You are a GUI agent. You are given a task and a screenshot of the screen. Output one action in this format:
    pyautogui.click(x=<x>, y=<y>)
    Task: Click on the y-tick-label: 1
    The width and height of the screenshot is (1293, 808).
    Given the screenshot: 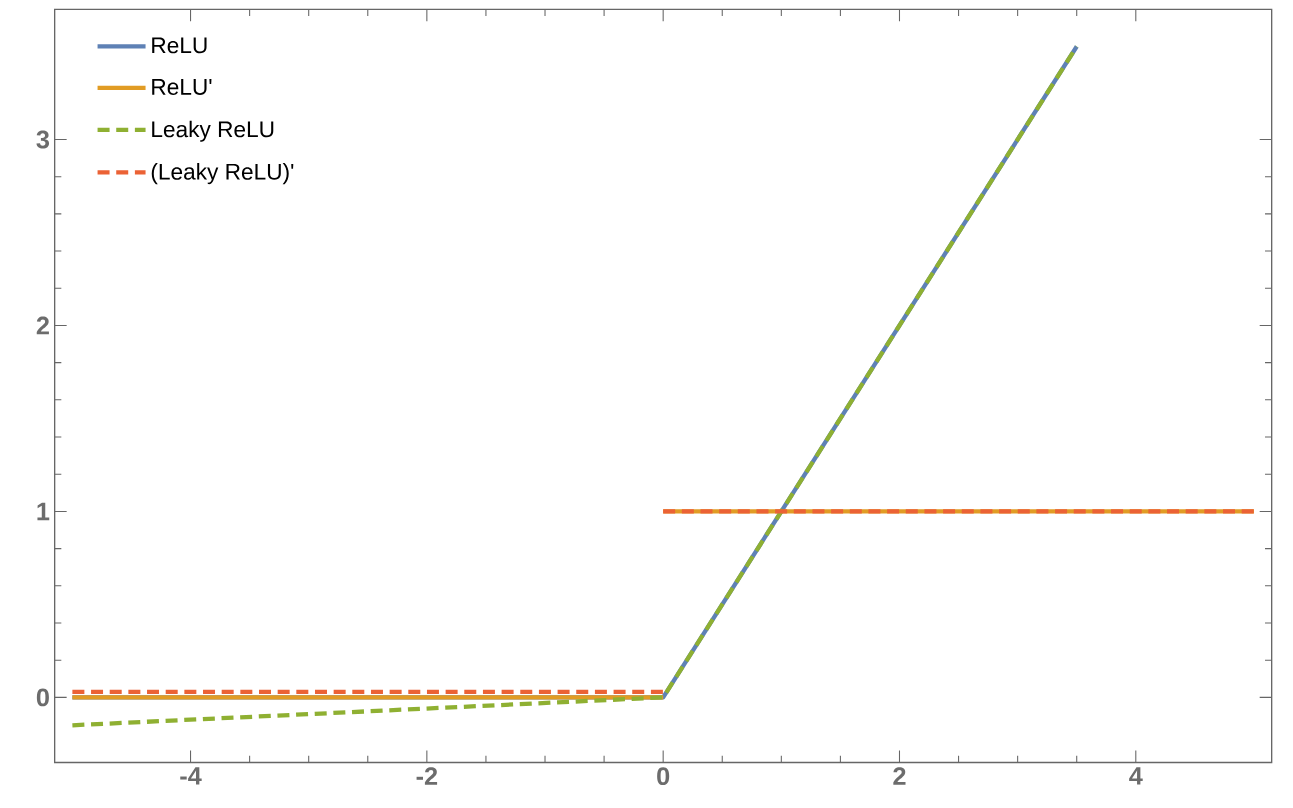 What is the action you would take?
    pyautogui.click(x=43, y=511)
    